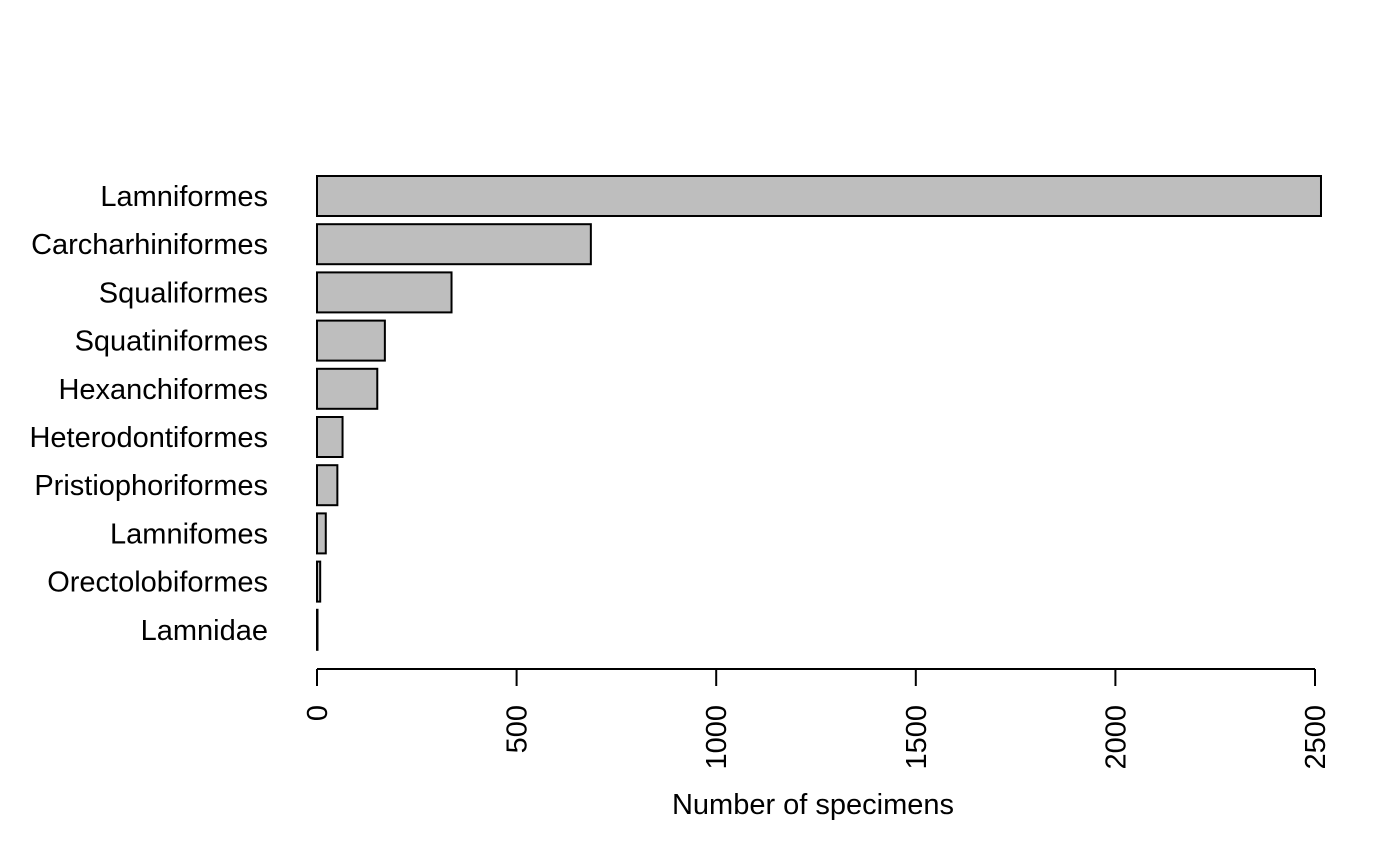  What do you see at coordinates (184, 197) in the screenshot?
I see `category-label: Lamniformes` at bounding box center [184, 197].